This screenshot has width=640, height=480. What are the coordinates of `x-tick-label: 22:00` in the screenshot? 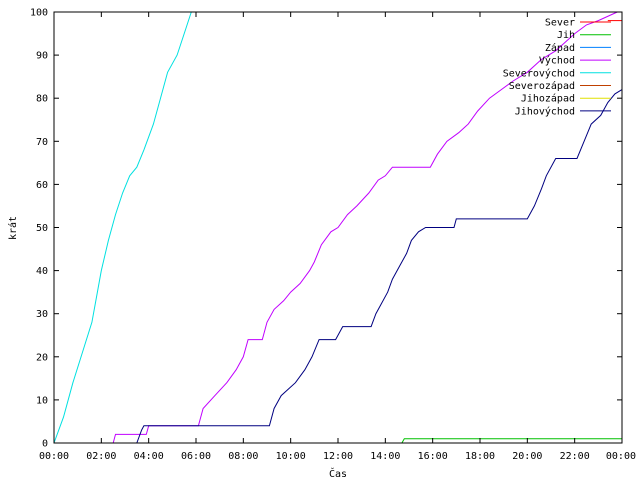 It's located at (575, 456).